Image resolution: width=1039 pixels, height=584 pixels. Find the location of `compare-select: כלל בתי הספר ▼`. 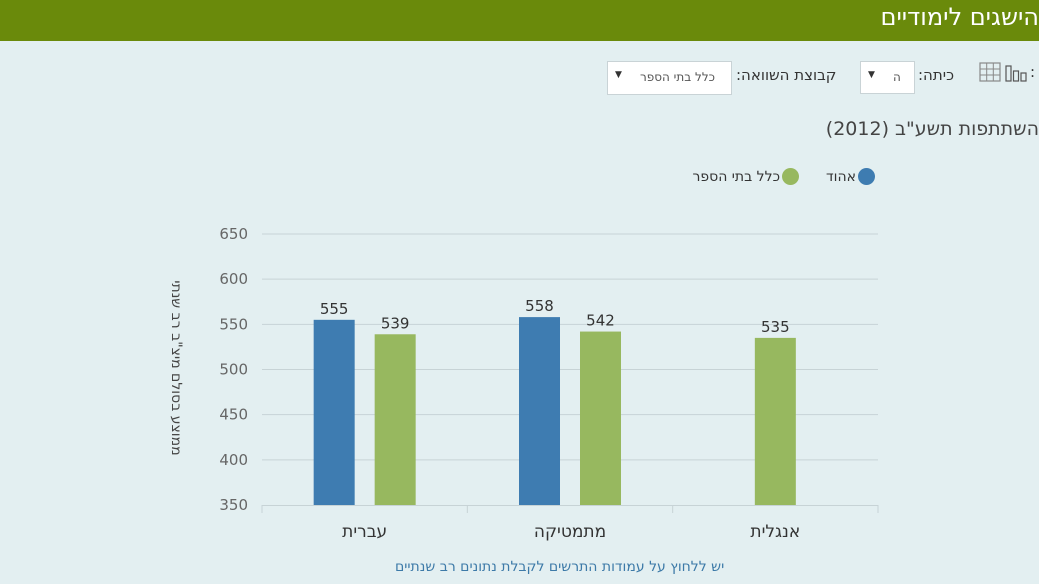

compare-select: כלל בתי הספר ▼ is located at coordinates (669, 78).